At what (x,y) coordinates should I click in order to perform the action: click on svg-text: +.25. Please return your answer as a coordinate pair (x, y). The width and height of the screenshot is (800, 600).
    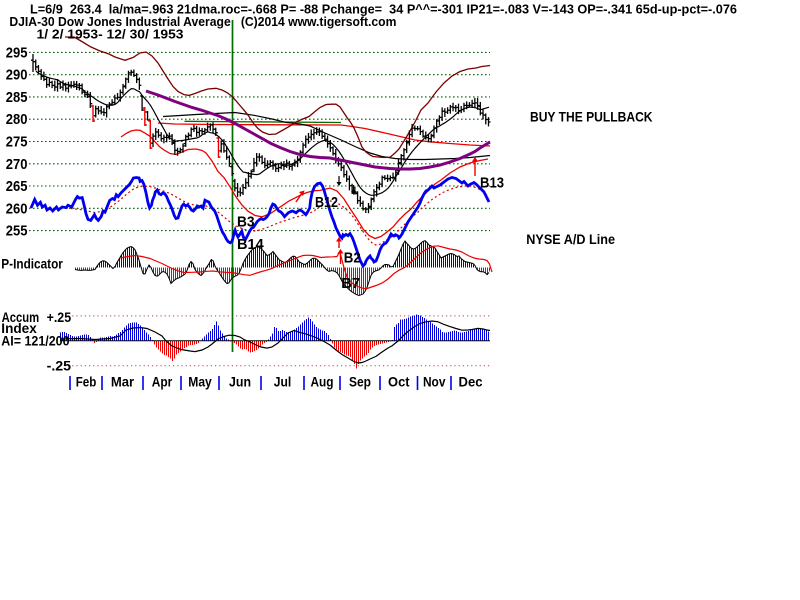
    Looking at the image, I should click on (59, 317).